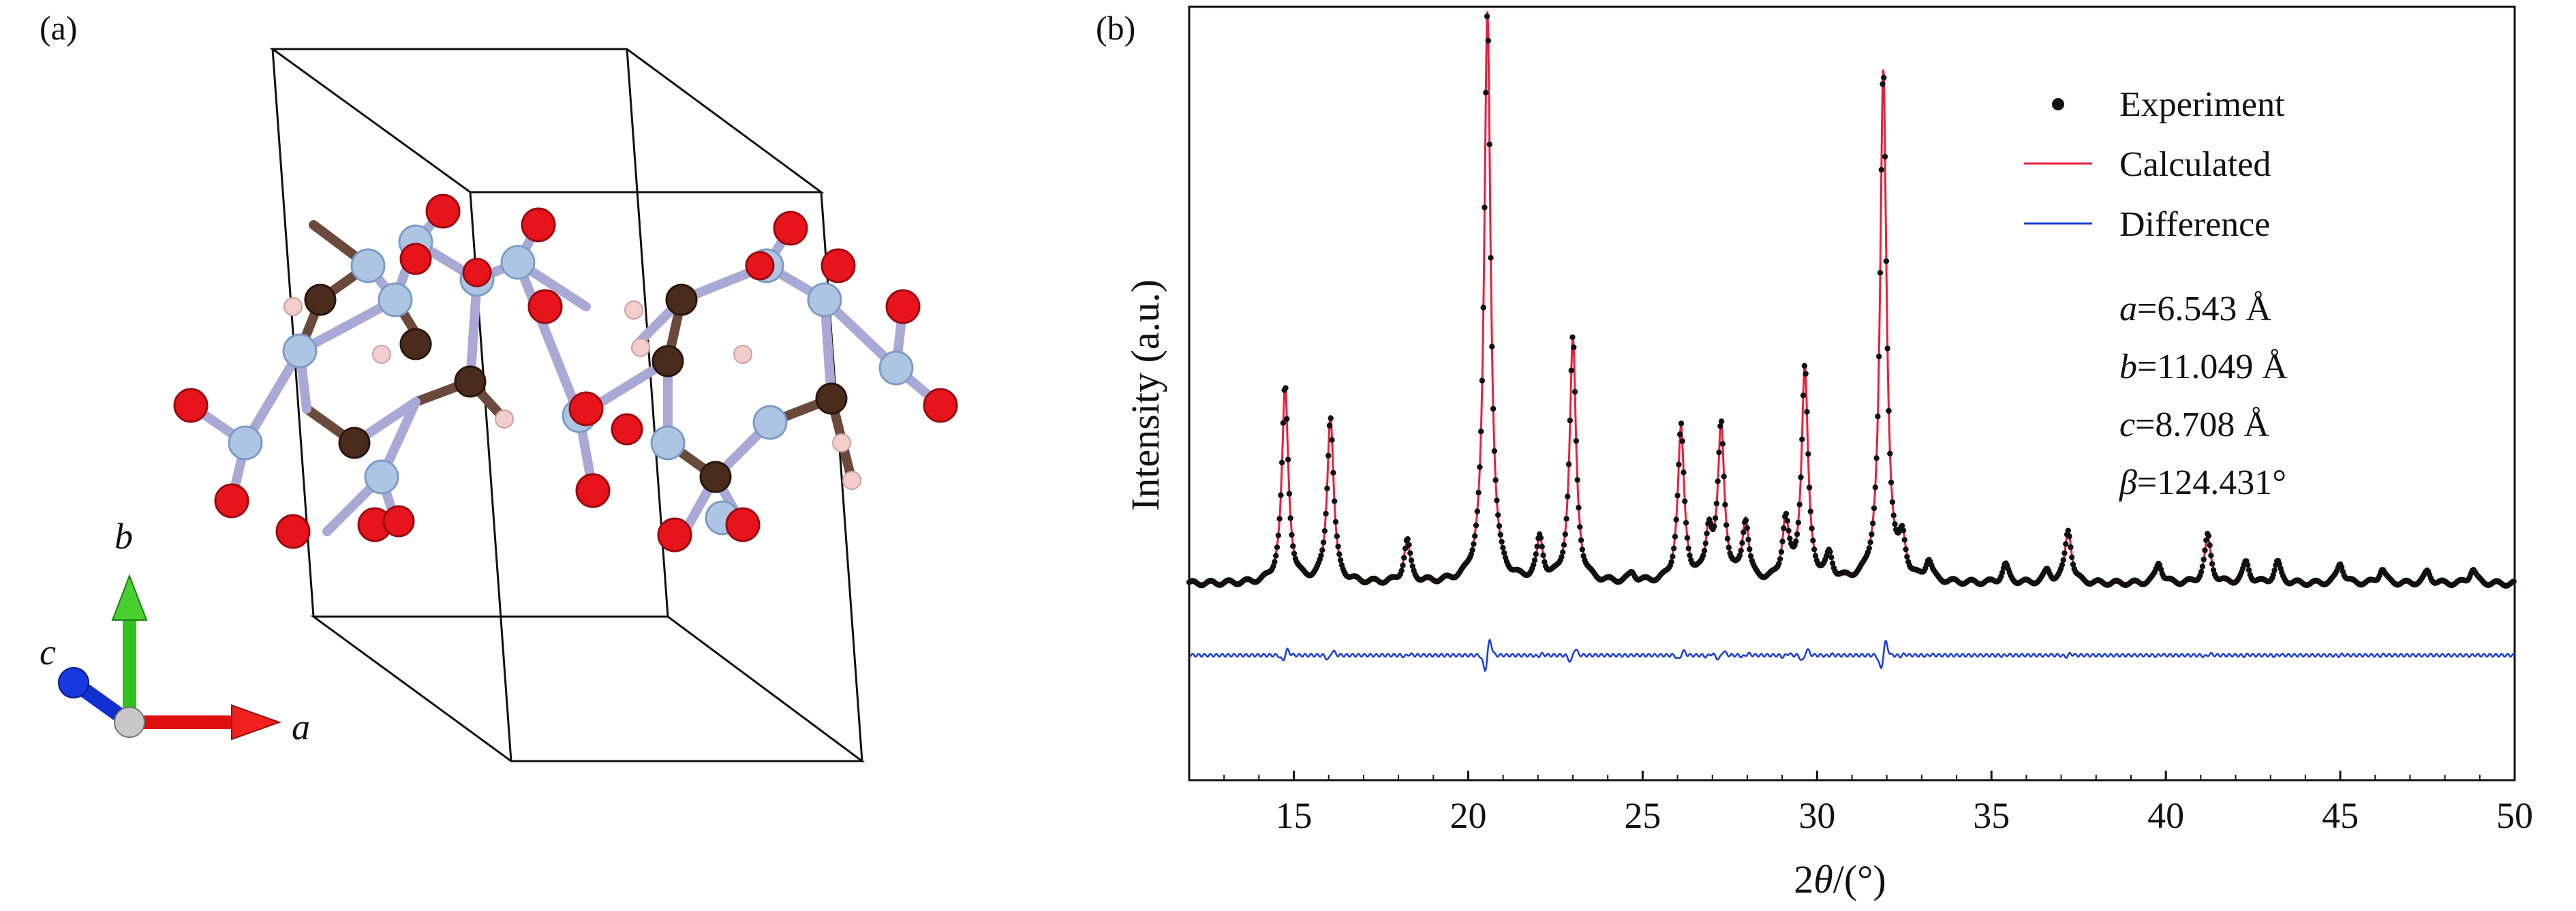 The image size is (2576, 911). I want to click on x-tick-label: 15, so click(1294, 815).